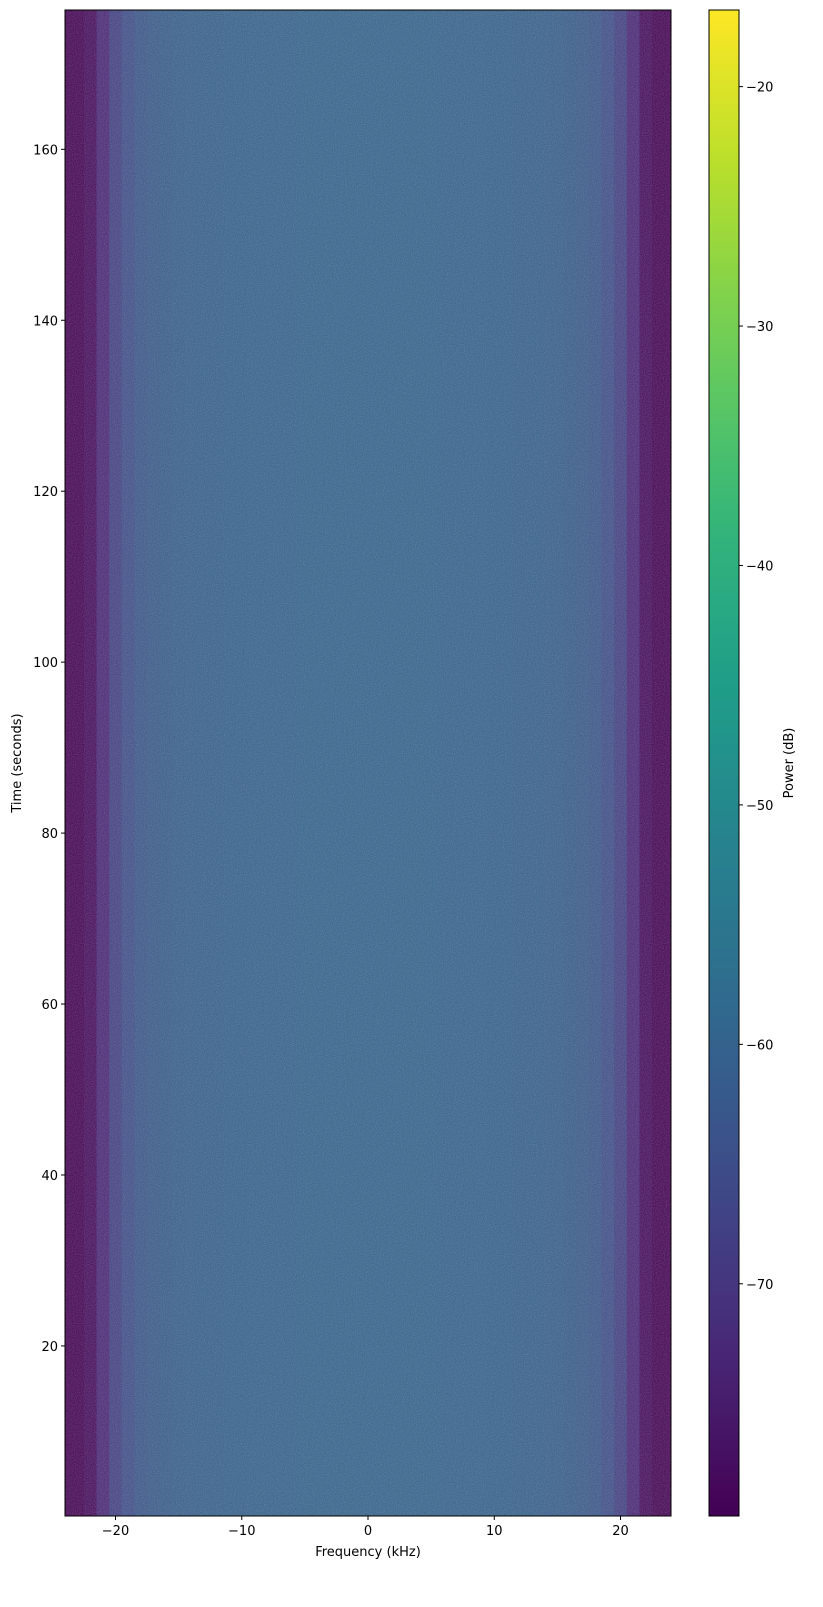 This screenshot has width=823, height=1607. What do you see at coordinates (789, 763) in the screenshot?
I see `colorbar-label: Power (dB)` at bounding box center [789, 763].